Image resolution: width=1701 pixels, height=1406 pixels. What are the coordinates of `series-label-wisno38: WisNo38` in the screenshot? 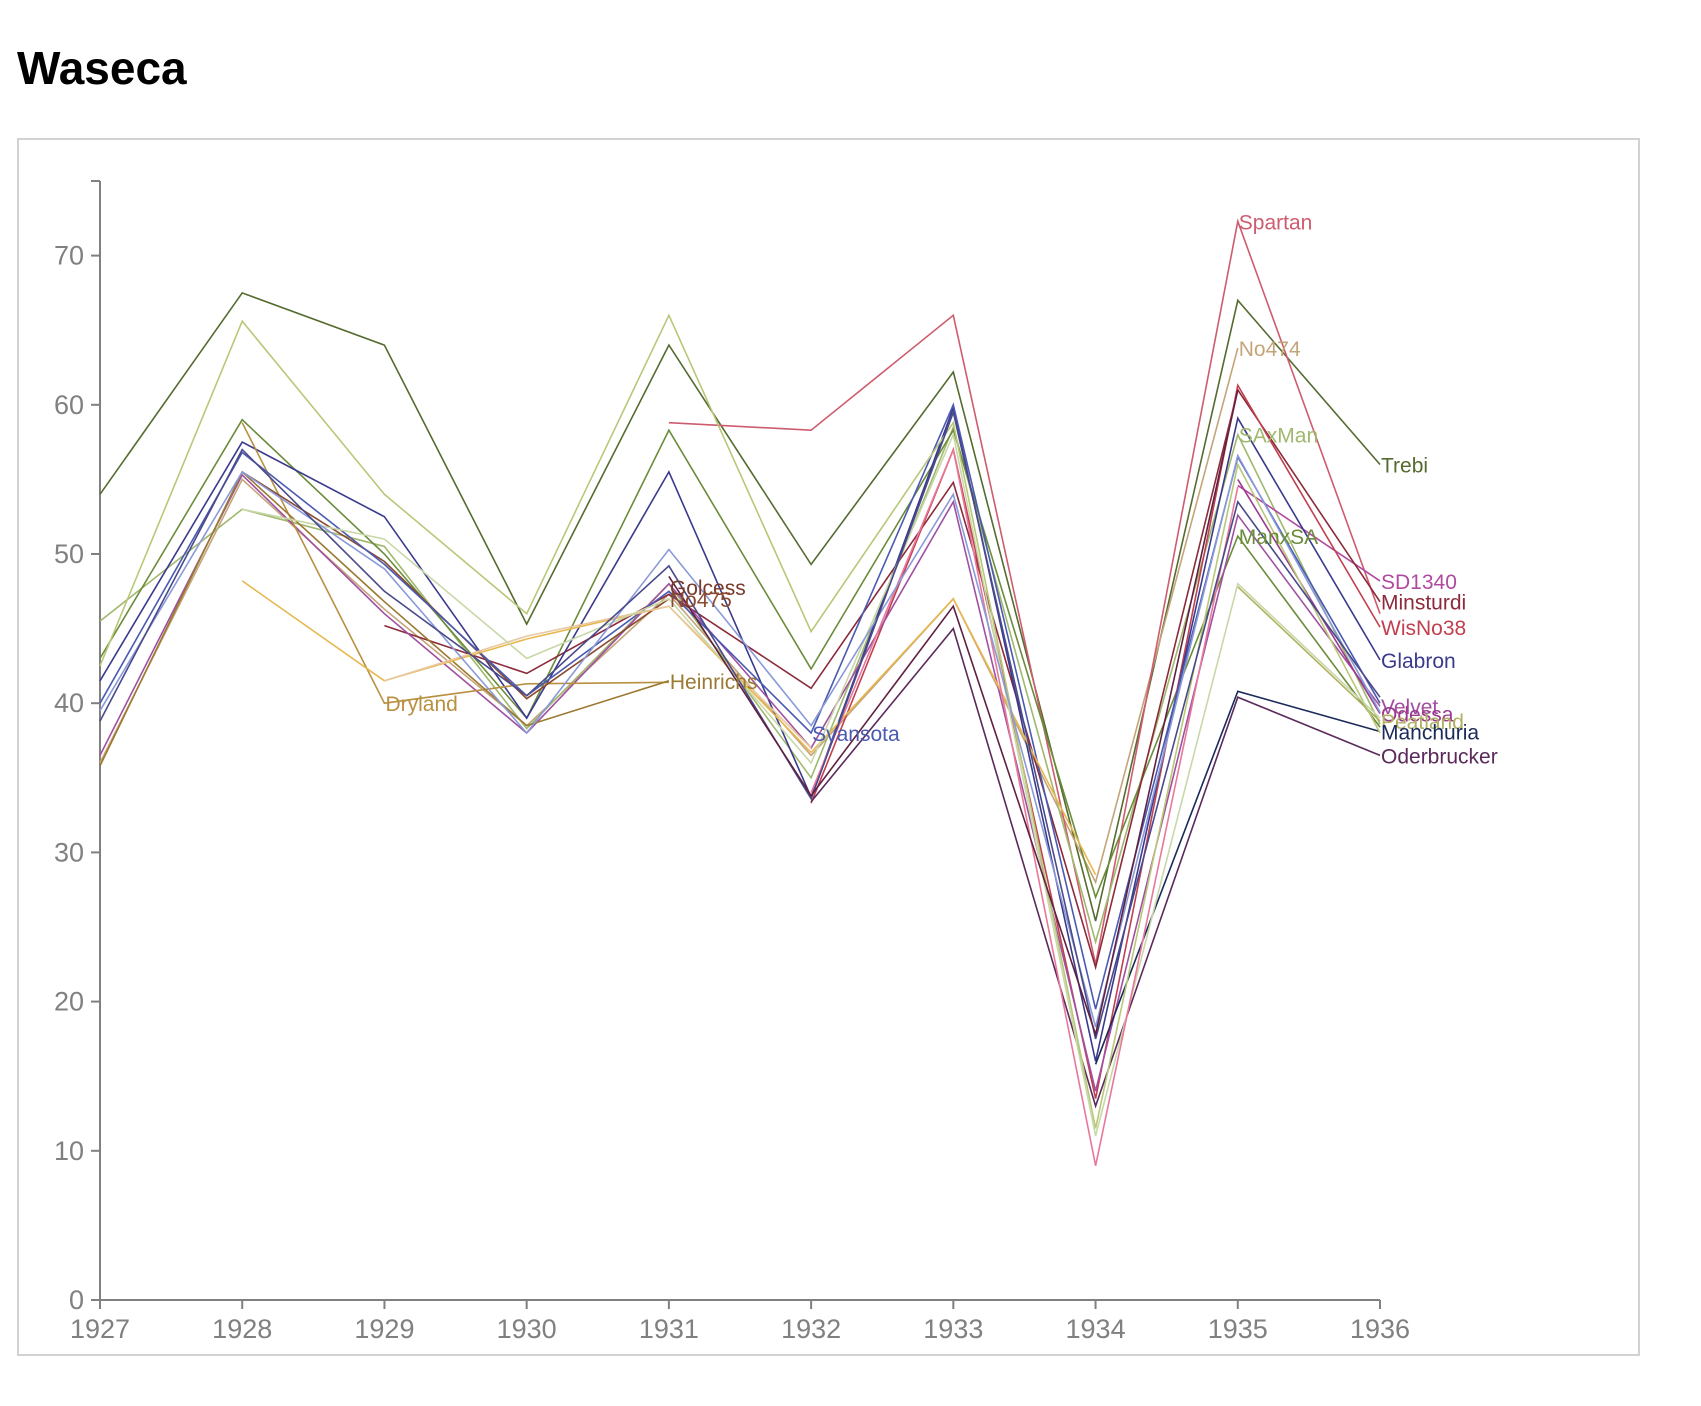 It's located at (1423, 628).